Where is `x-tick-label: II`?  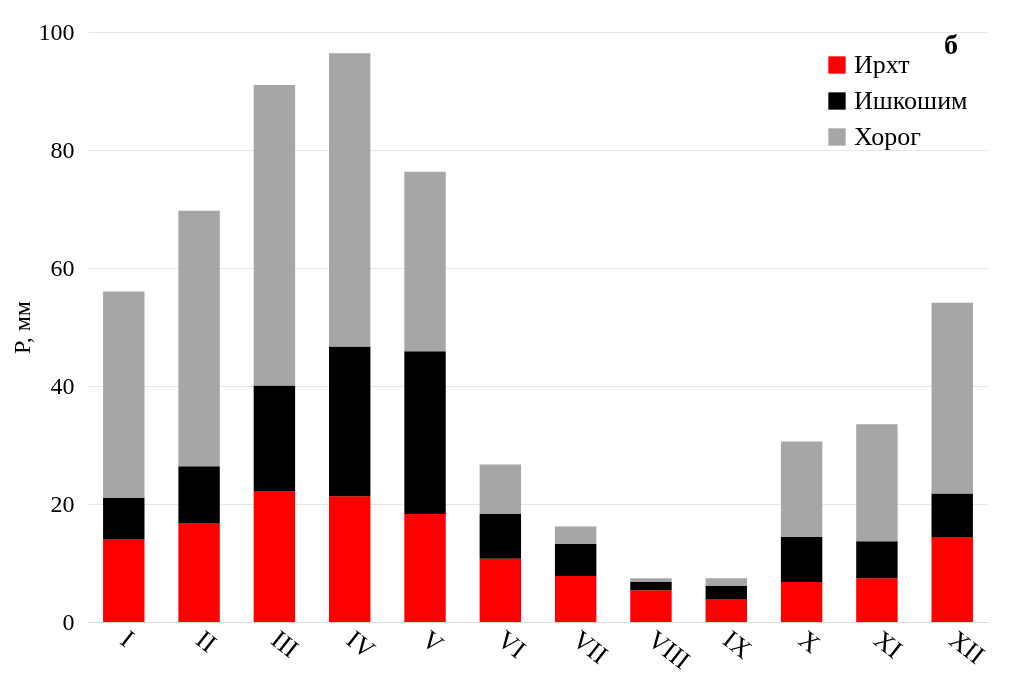 x-tick-label: II is located at coordinates (206, 641).